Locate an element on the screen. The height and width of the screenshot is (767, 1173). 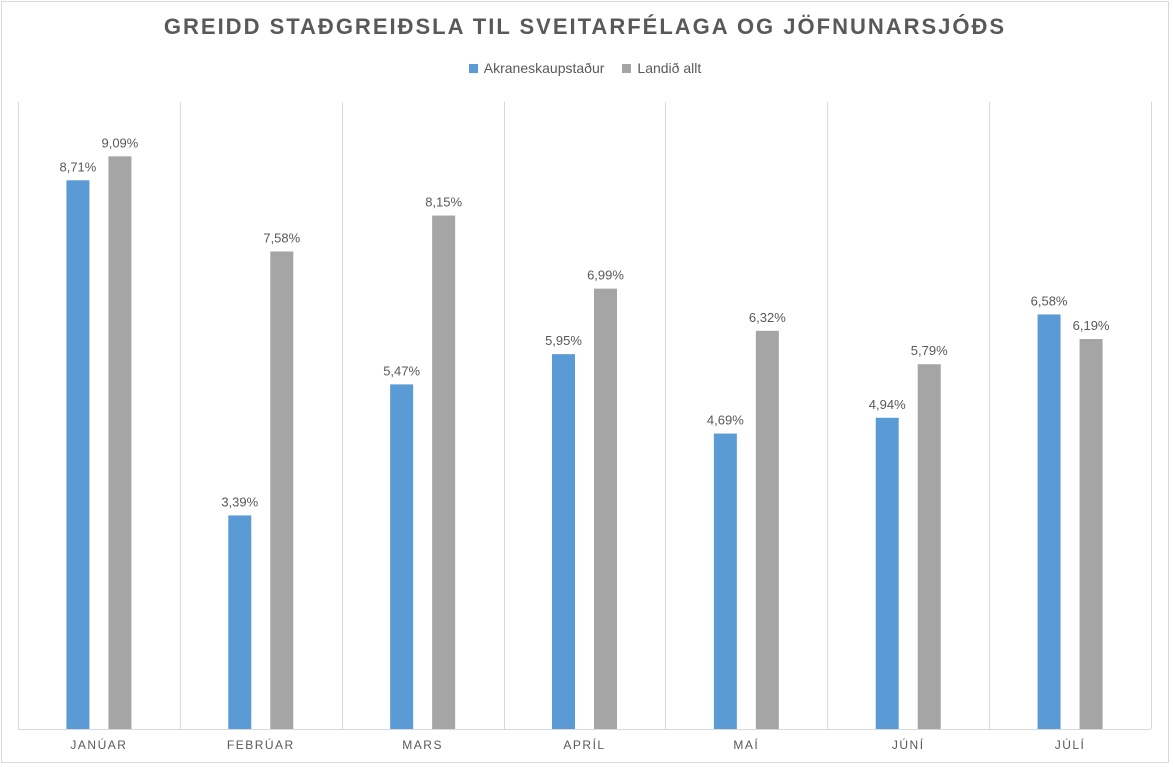
data-label: 4,94% is located at coordinates (887, 404).